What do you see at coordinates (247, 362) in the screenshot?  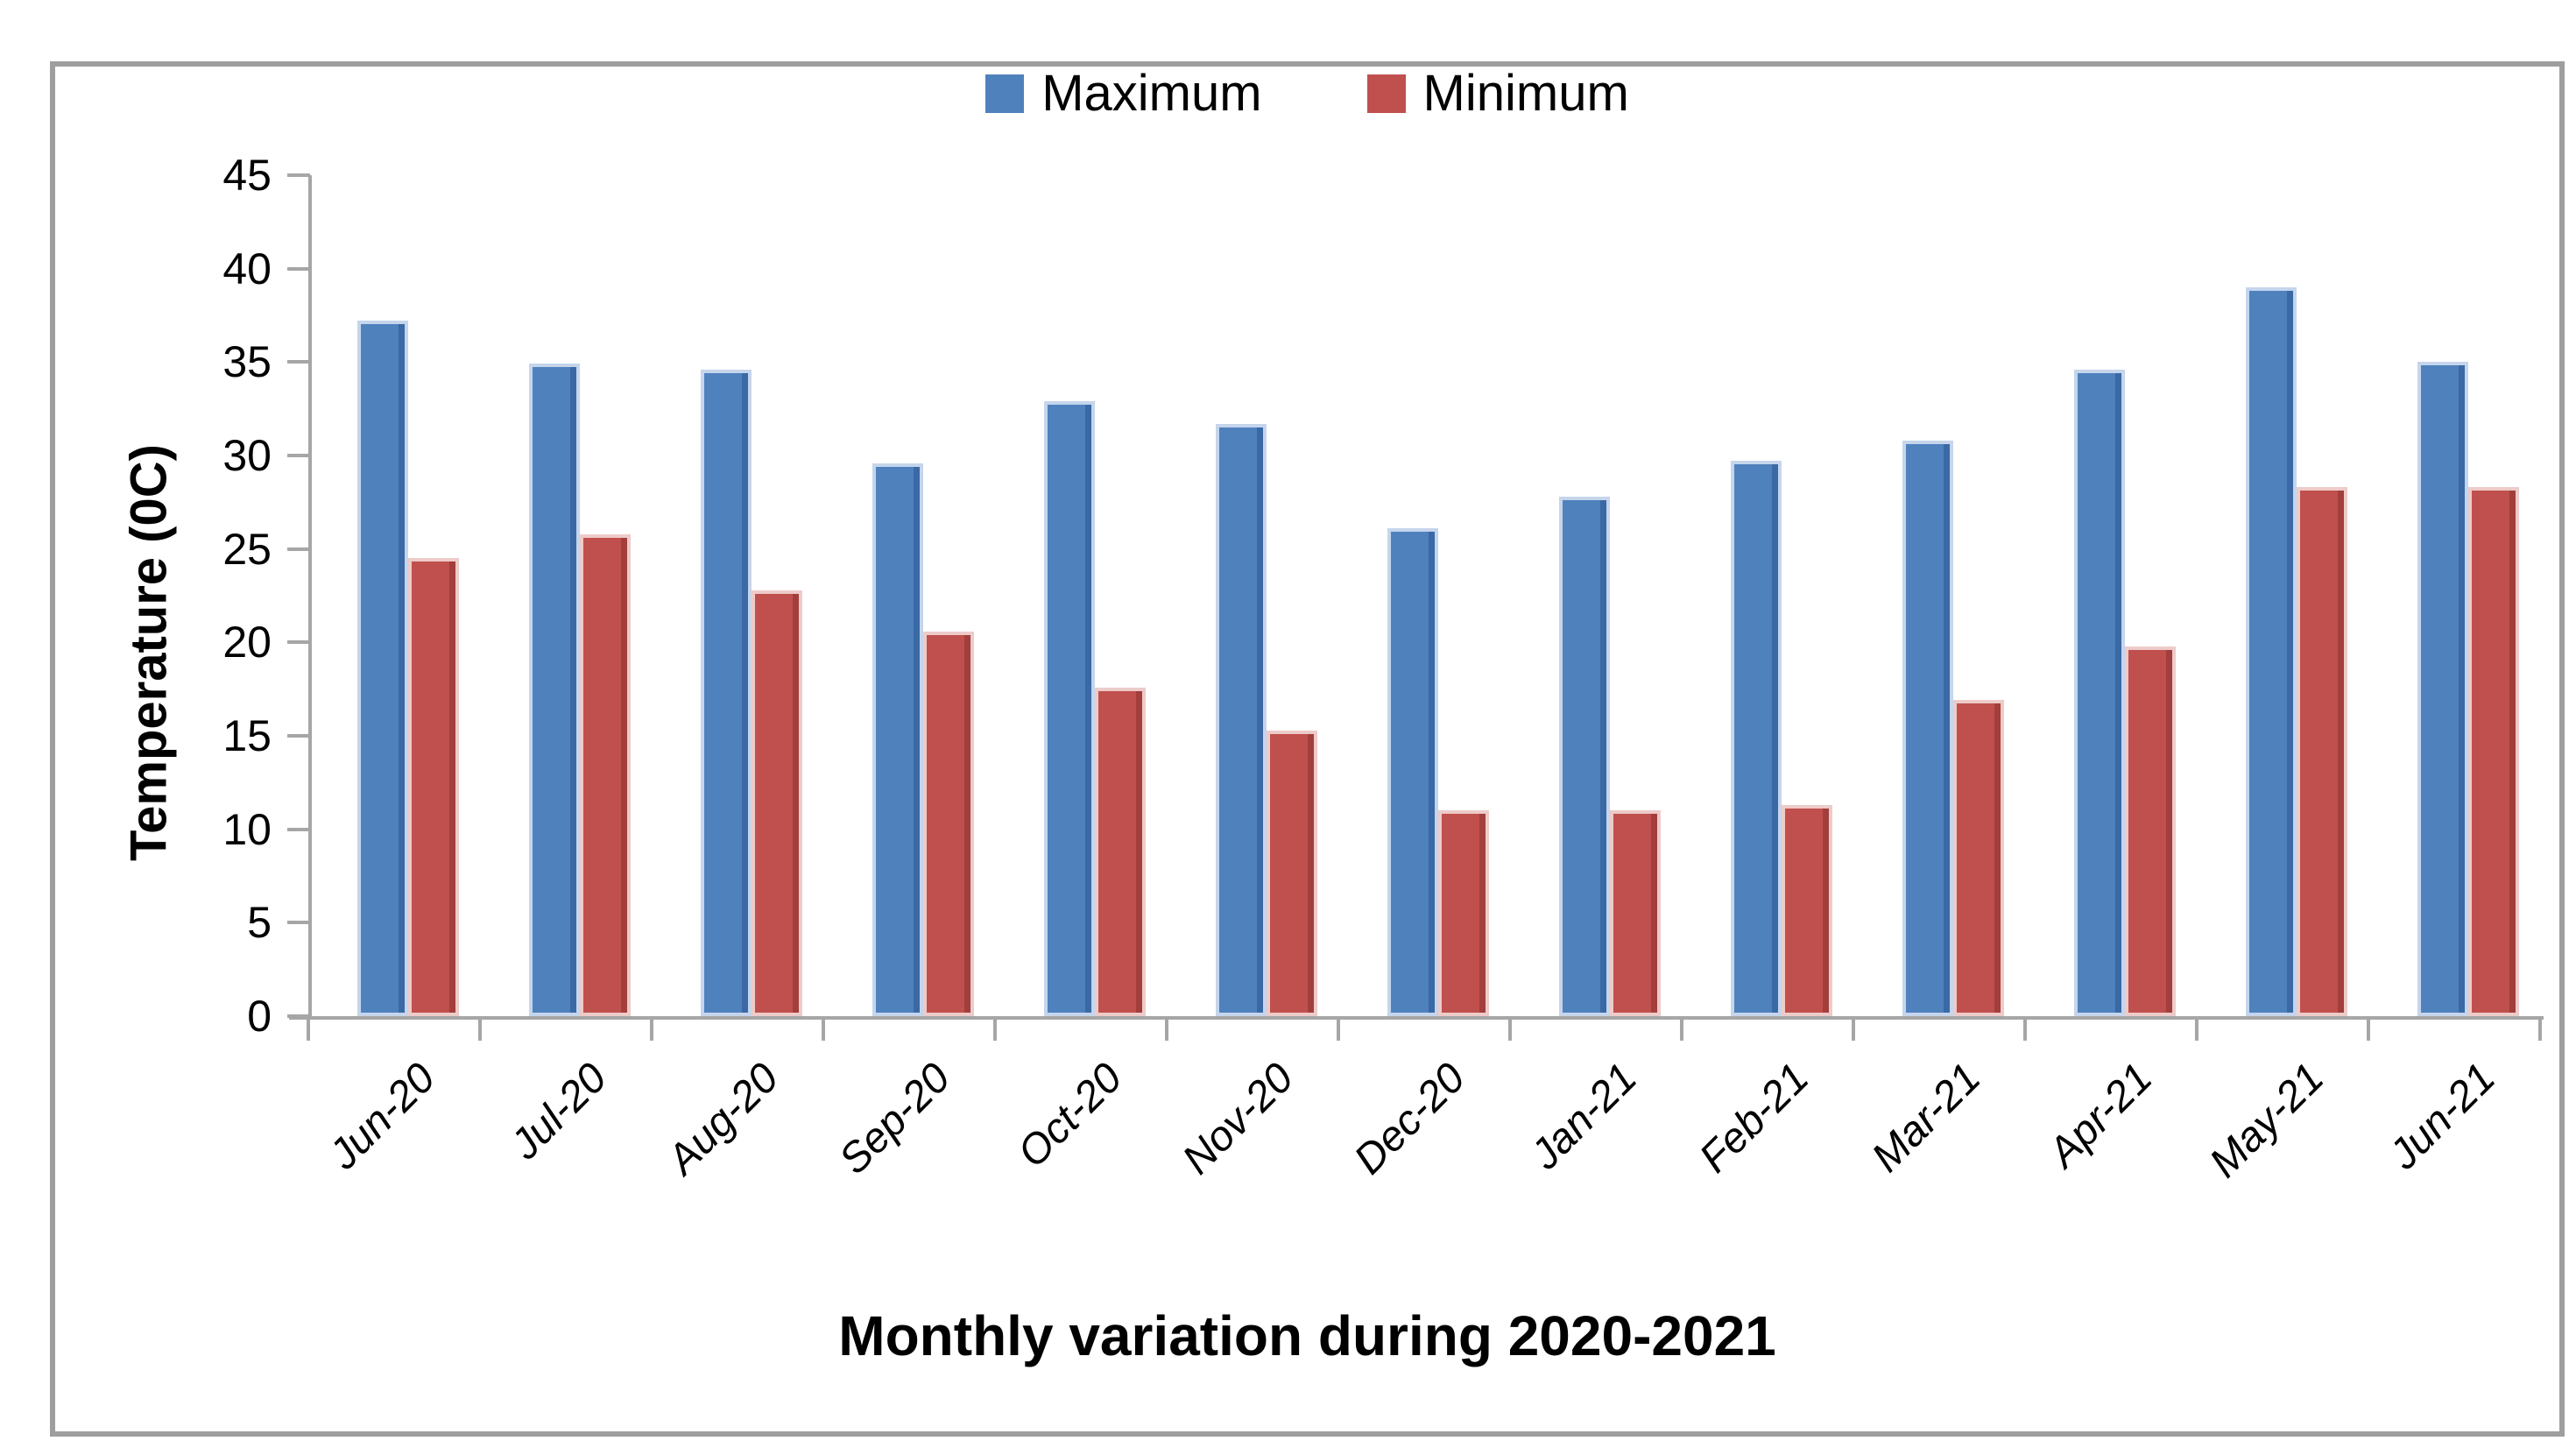 I see `y-axis-tick-label: 35` at bounding box center [247, 362].